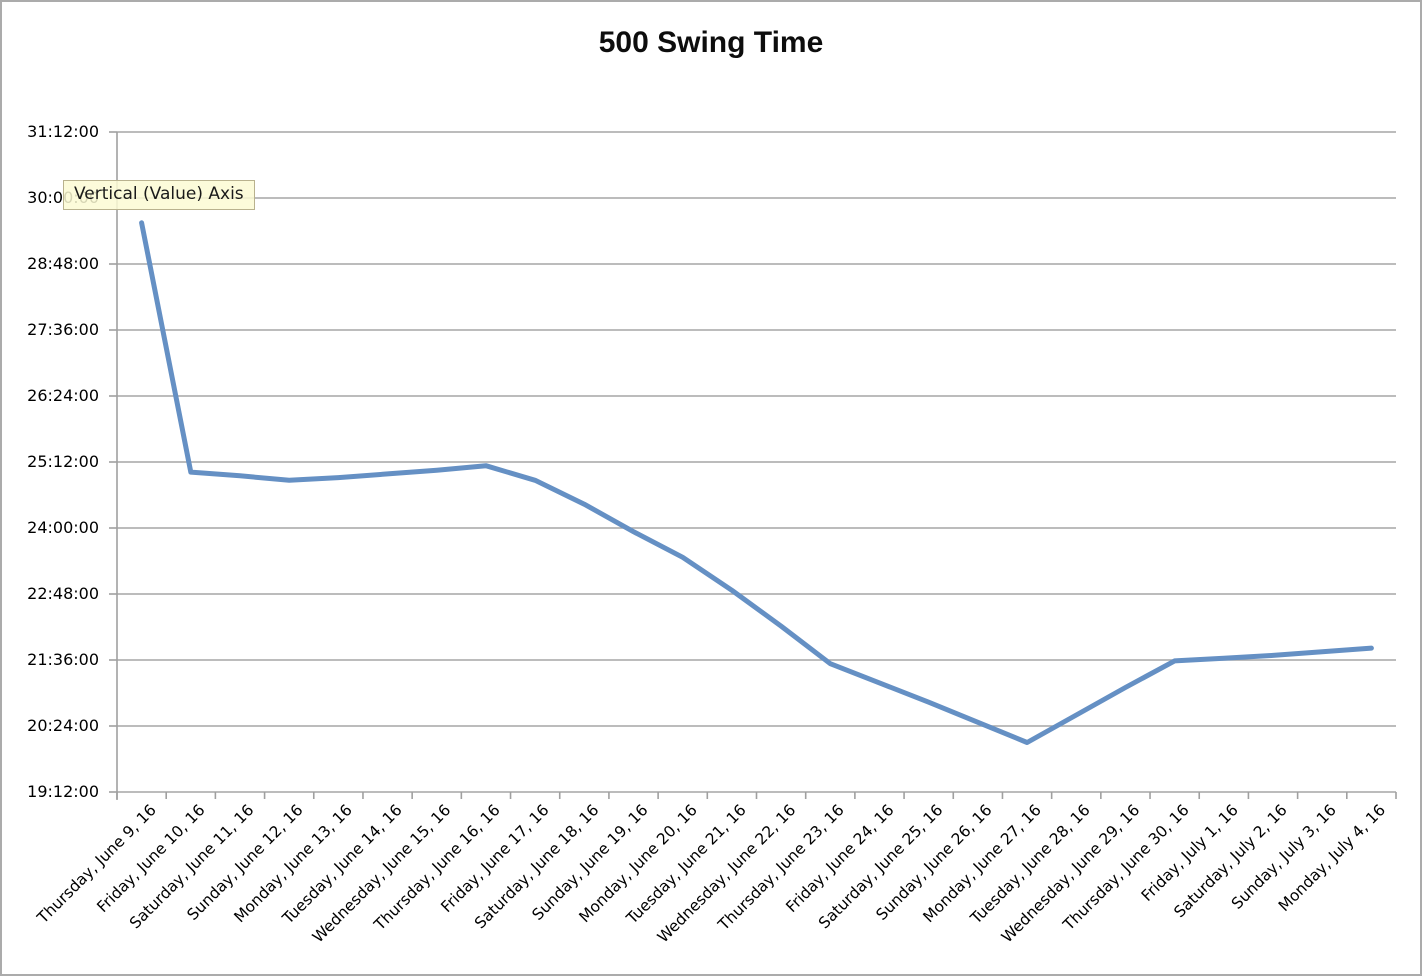 The image size is (1422, 976). What do you see at coordinates (63, 131) in the screenshot?
I see `value-axis-tick-label: 31:12:00` at bounding box center [63, 131].